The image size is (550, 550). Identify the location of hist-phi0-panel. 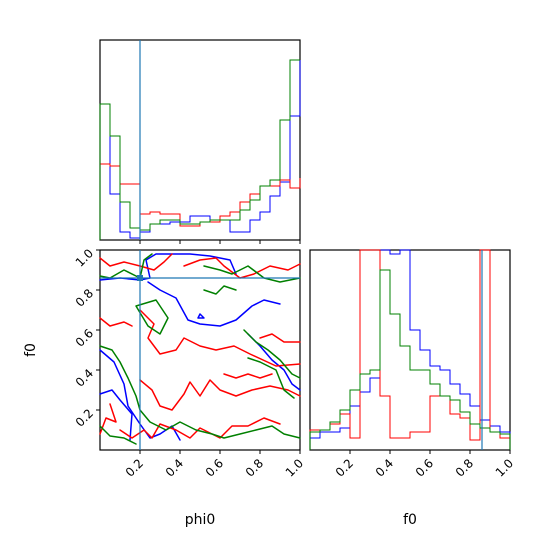
(200, 141).